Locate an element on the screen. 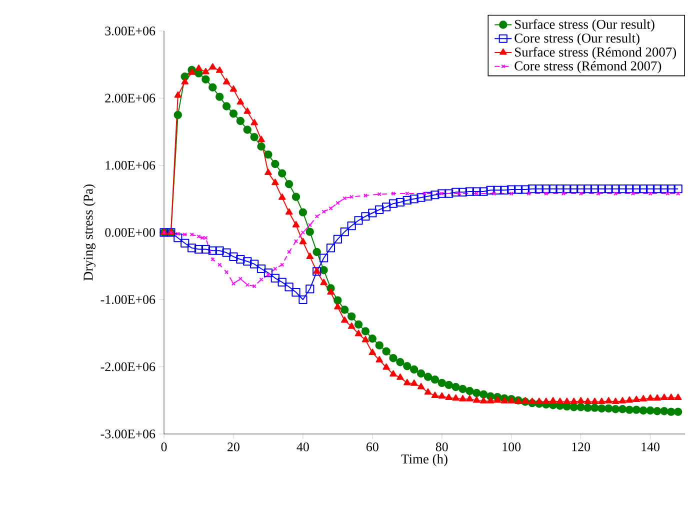  x-tick-label: 40 is located at coordinates (302, 447).